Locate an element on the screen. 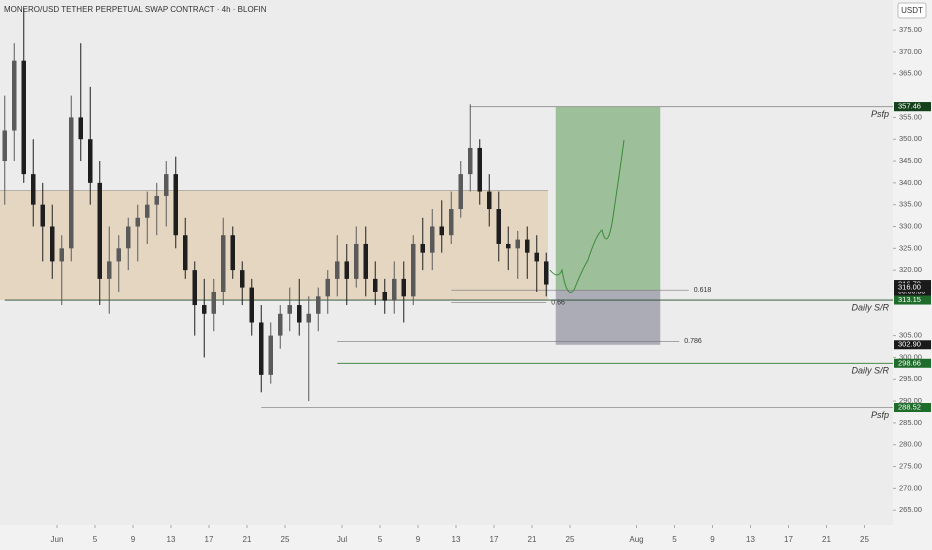  price-badge-label: 298.66 is located at coordinates (909, 362).